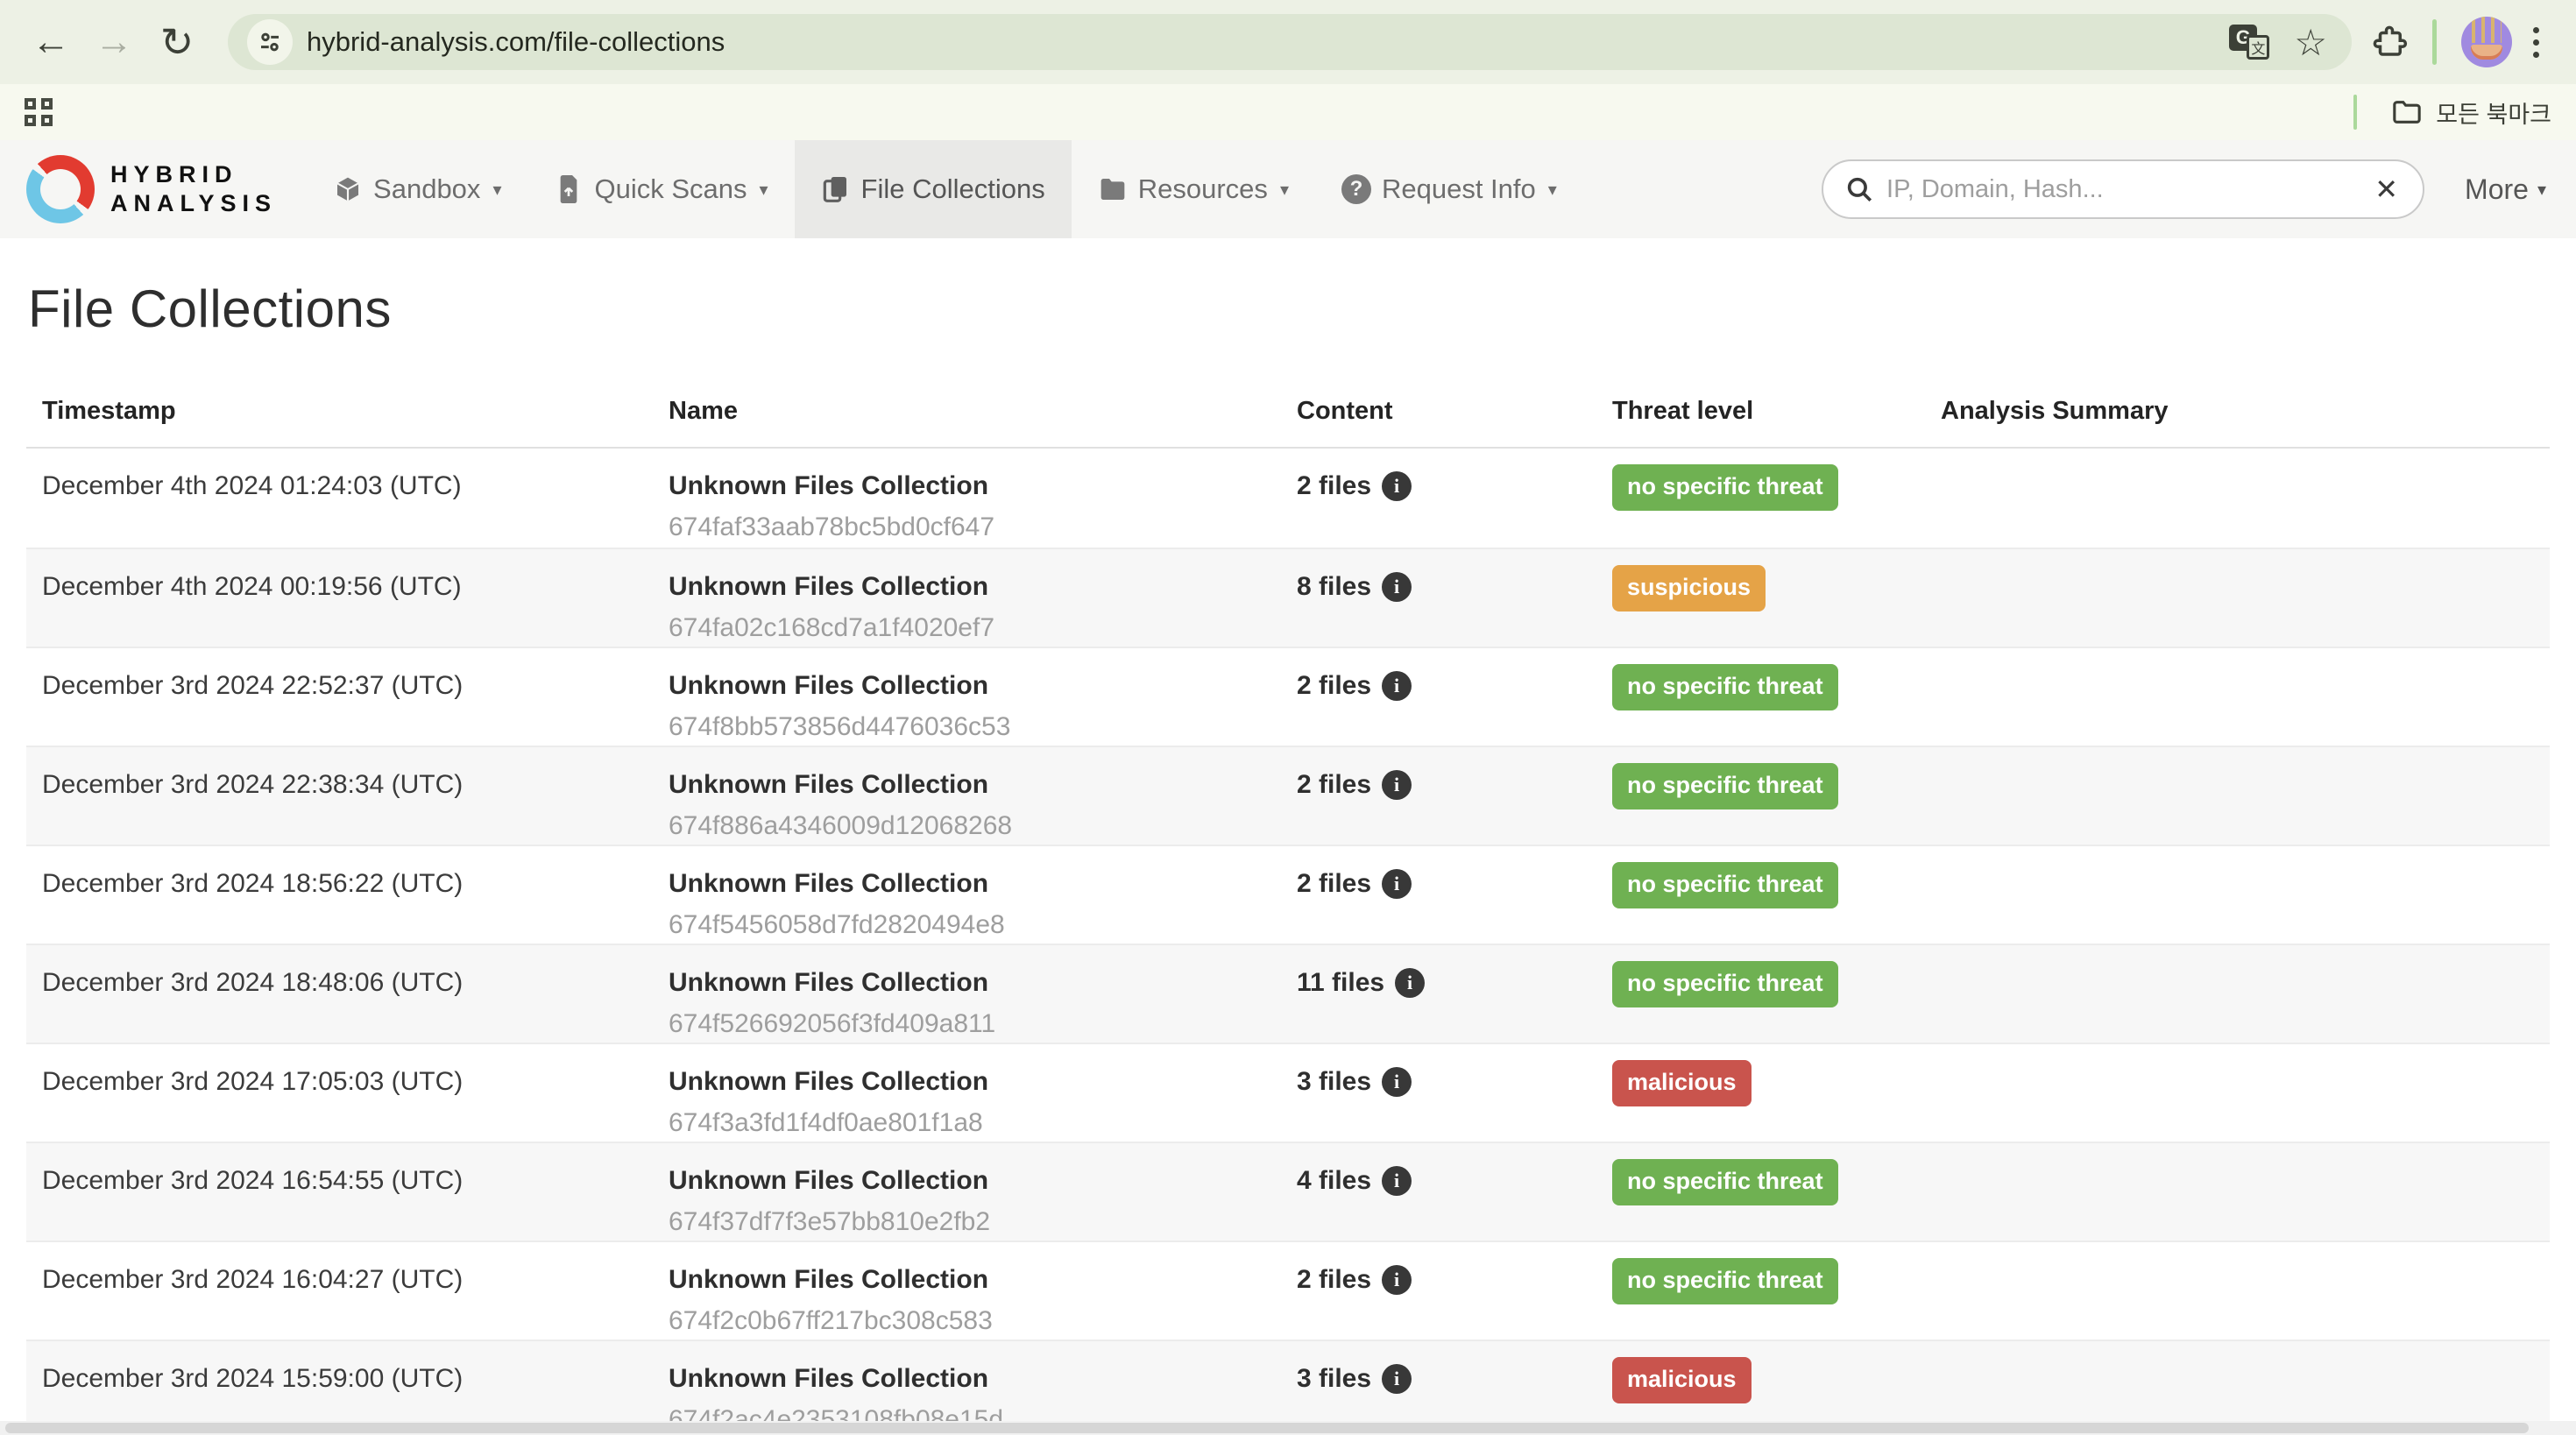  What do you see at coordinates (1334, 1378) in the screenshot?
I see `row-file-count: 3 files` at bounding box center [1334, 1378].